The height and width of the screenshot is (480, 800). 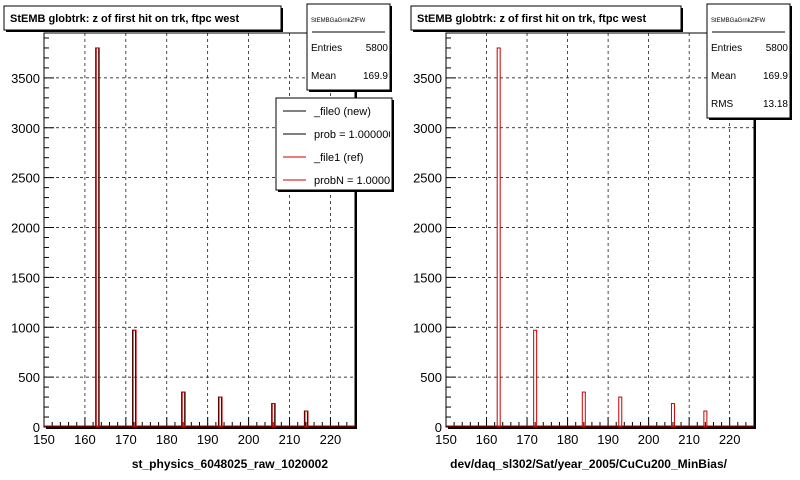 I want to click on legend-entry-label: probN = 1.000000, so click(x=358, y=181).